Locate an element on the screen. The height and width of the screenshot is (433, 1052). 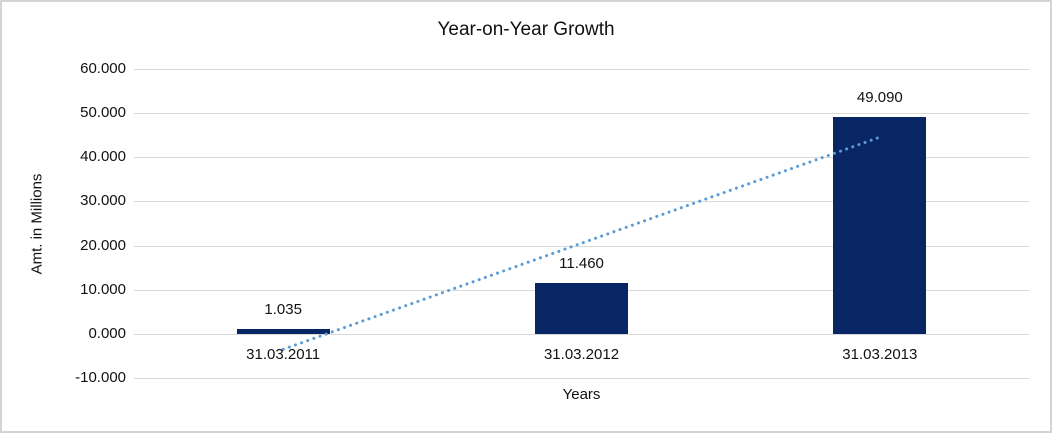
bar-value-label: 1.035 is located at coordinates (283, 310).